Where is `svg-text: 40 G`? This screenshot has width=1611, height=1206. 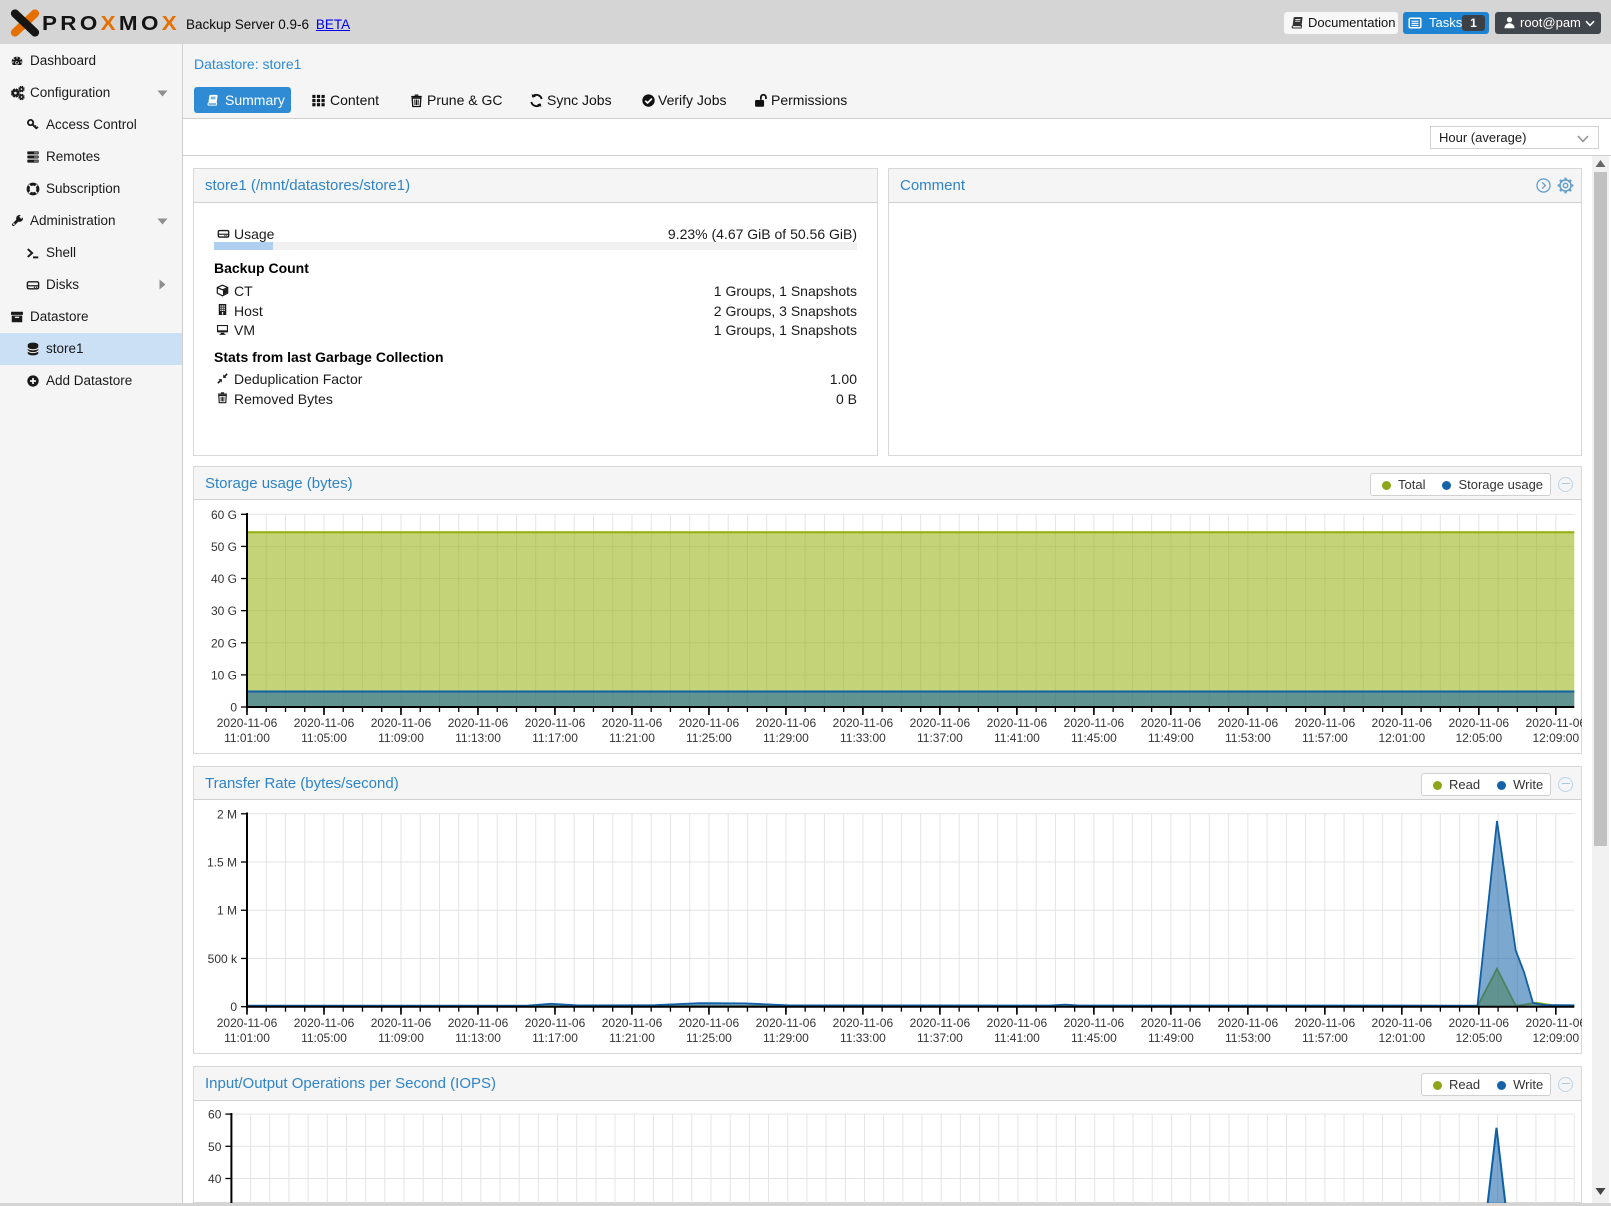
svg-text: 40 G is located at coordinates (224, 579).